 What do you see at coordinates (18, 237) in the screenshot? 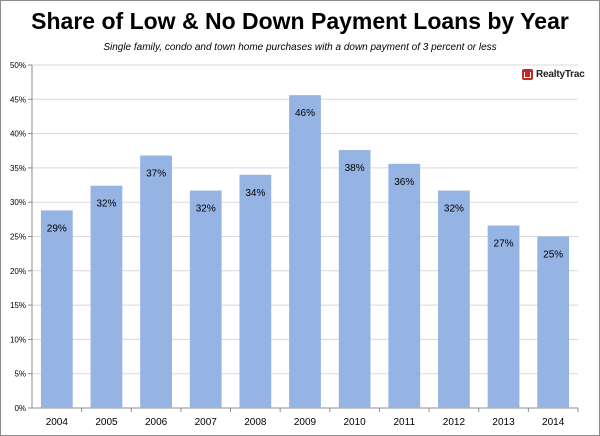
I see `y-tick-label: 25%` at bounding box center [18, 237].